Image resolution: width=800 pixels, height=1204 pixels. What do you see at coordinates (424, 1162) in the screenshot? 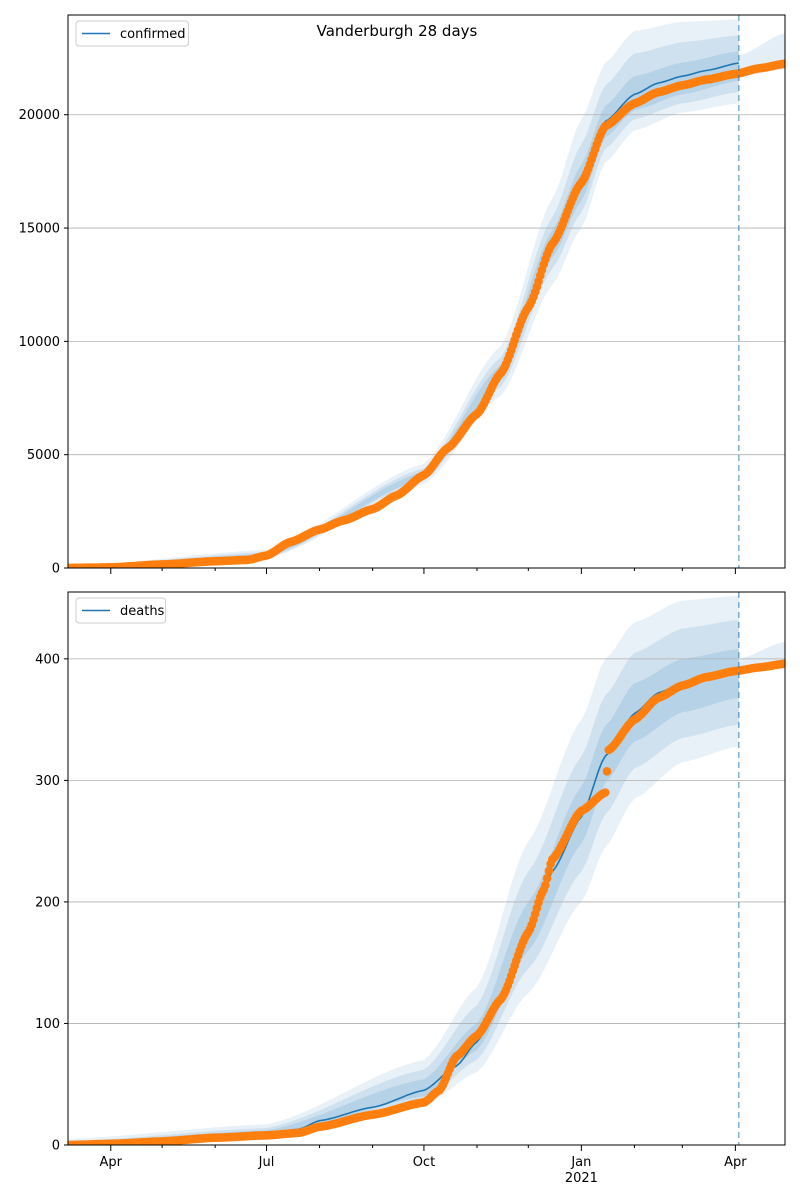
I see `x-tick-label: Oct` at bounding box center [424, 1162].